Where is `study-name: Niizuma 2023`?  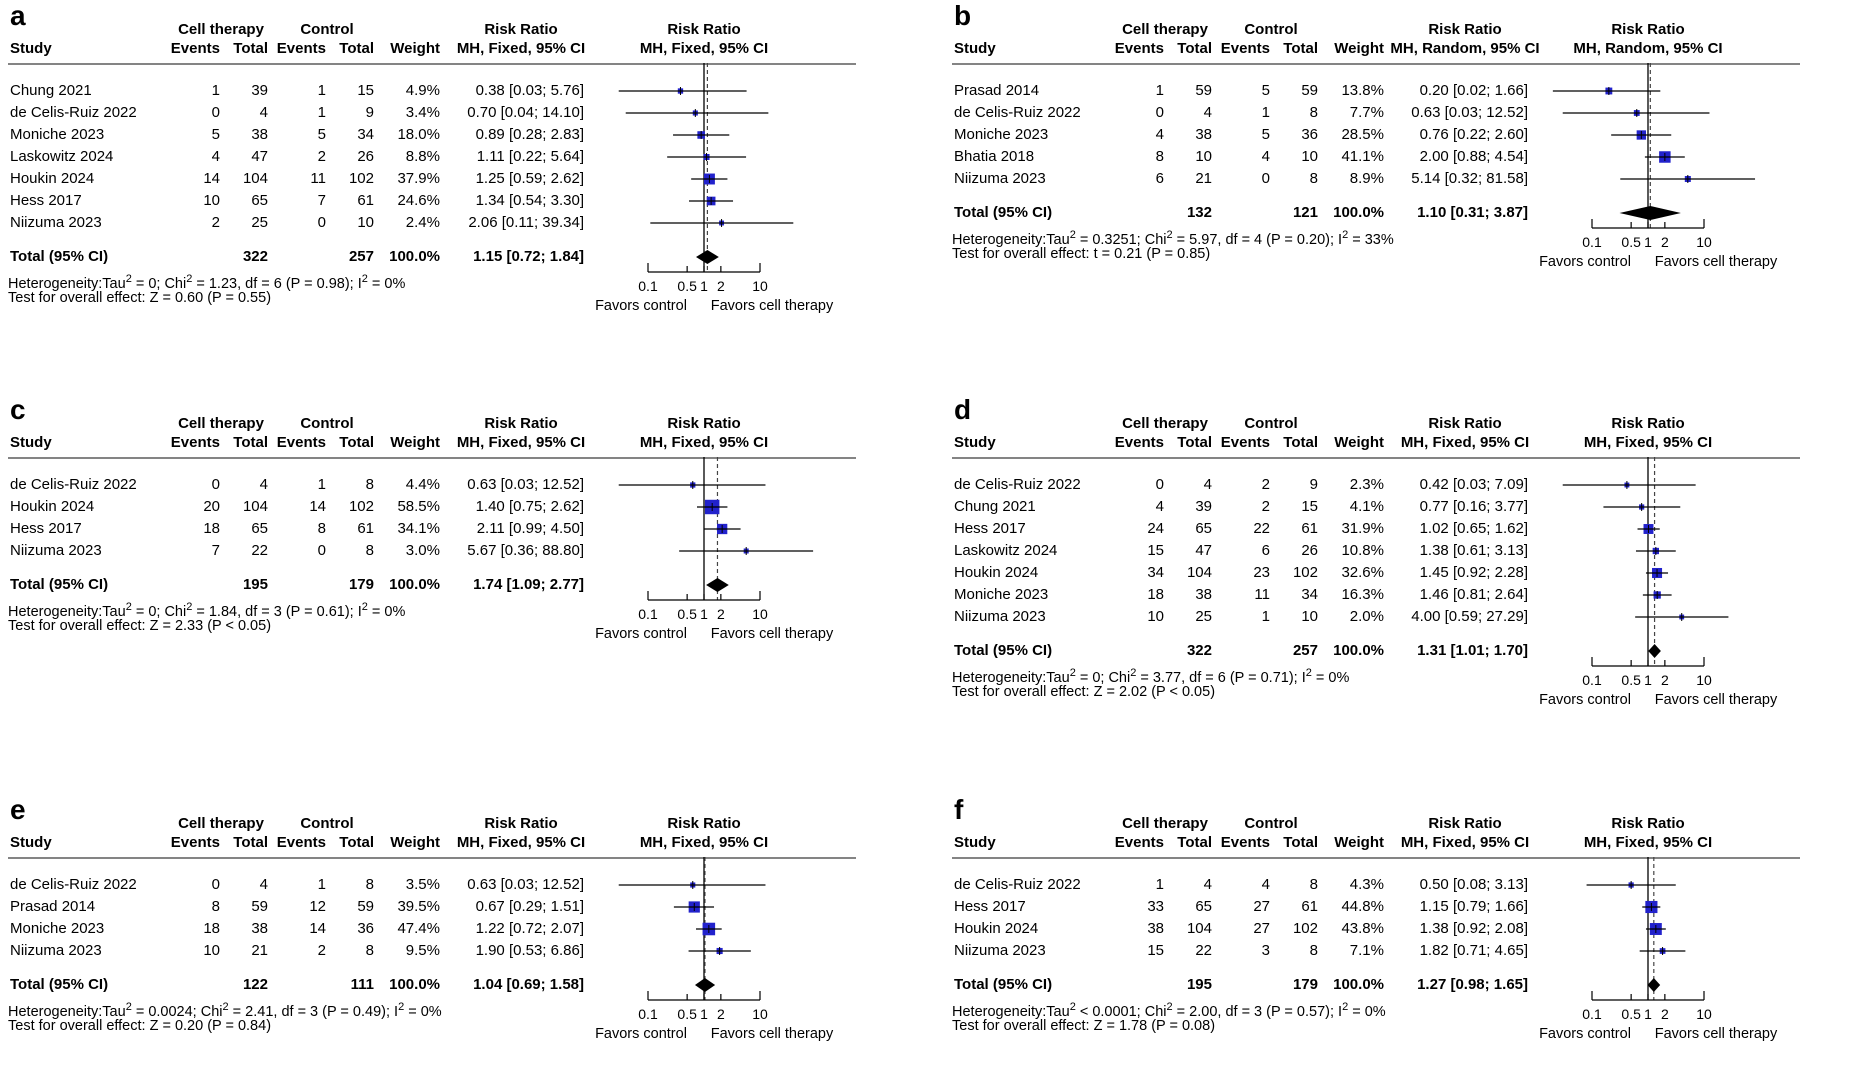
study-name: Niizuma 2023 is located at coordinates (56, 950).